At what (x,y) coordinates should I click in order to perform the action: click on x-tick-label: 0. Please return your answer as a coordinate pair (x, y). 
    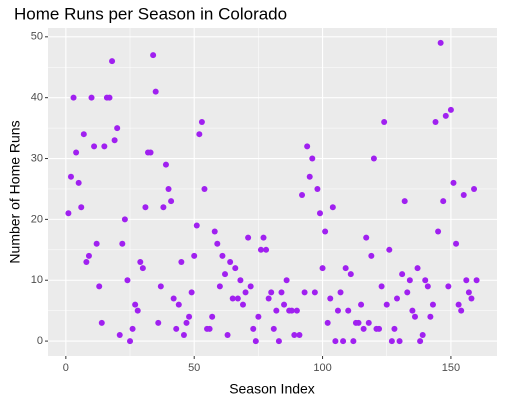
    Looking at the image, I should click on (66, 368).